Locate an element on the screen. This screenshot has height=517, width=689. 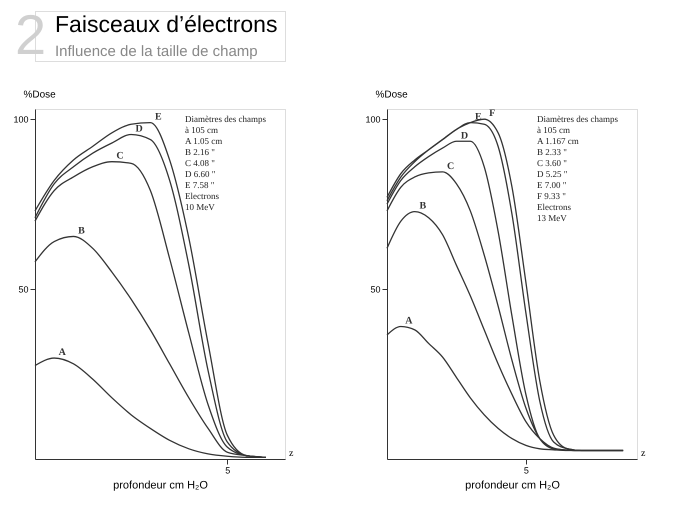
chart-title: Faisceaux d’électrons is located at coordinates (166, 24).